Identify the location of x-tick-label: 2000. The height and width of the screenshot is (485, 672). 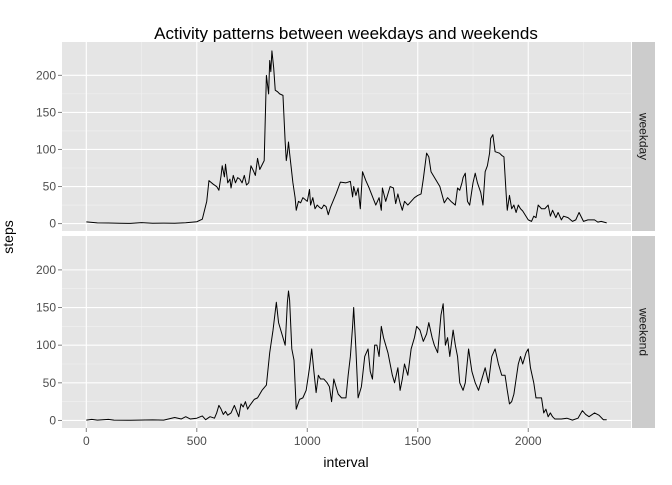
(528, 441).